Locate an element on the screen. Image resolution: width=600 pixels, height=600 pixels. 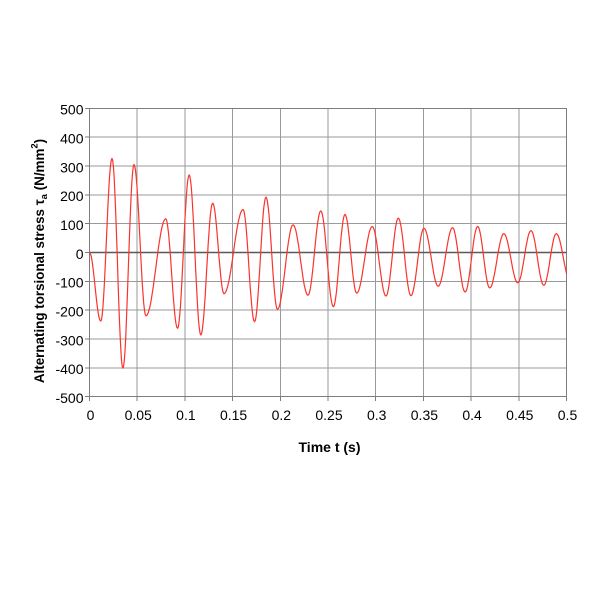
svg-text: 0.3 is located at coordinates (377, 415).